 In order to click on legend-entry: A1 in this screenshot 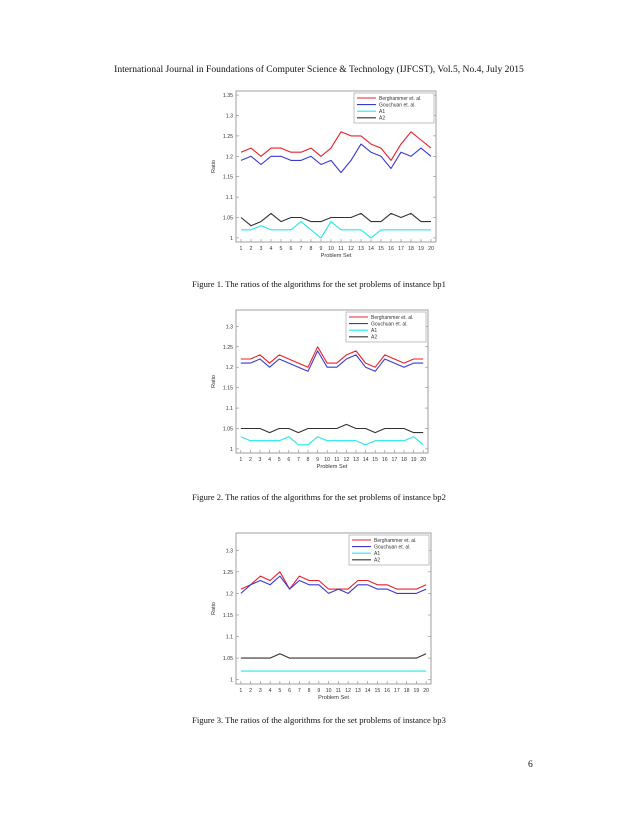, I will do `click(377, 554)`.